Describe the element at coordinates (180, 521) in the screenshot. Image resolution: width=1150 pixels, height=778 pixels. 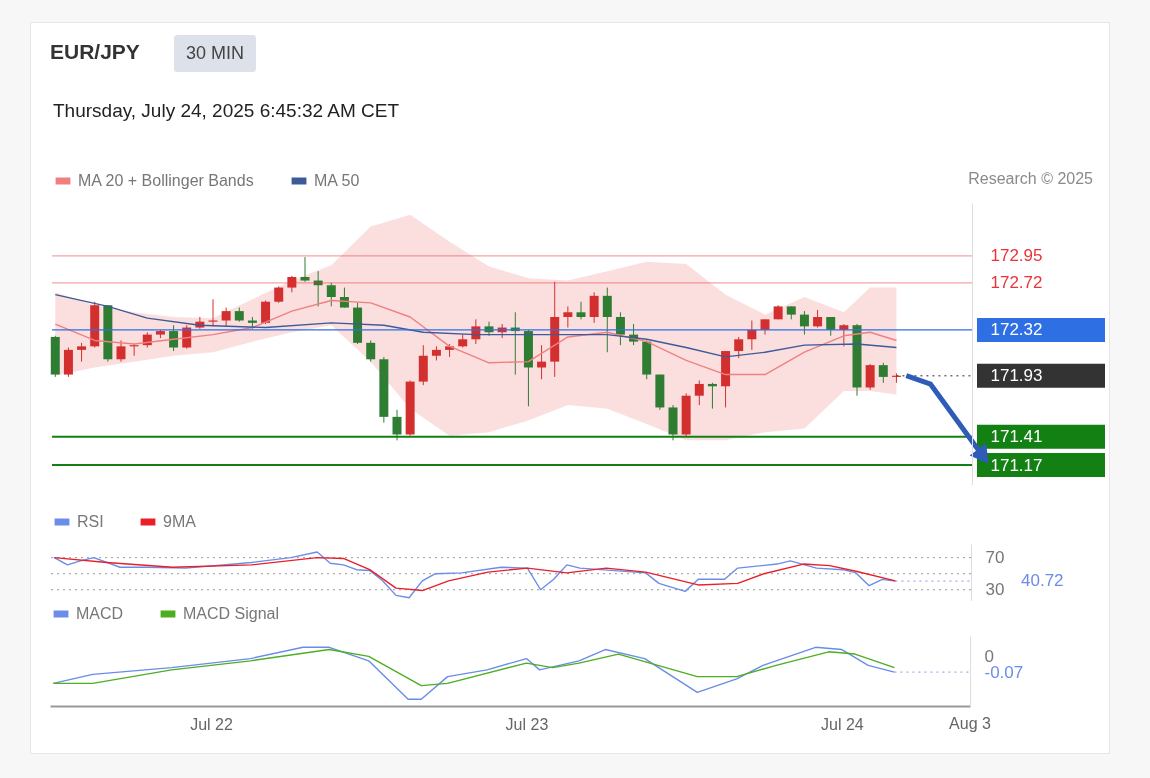
I see `legend-label: 9MA` at that location.